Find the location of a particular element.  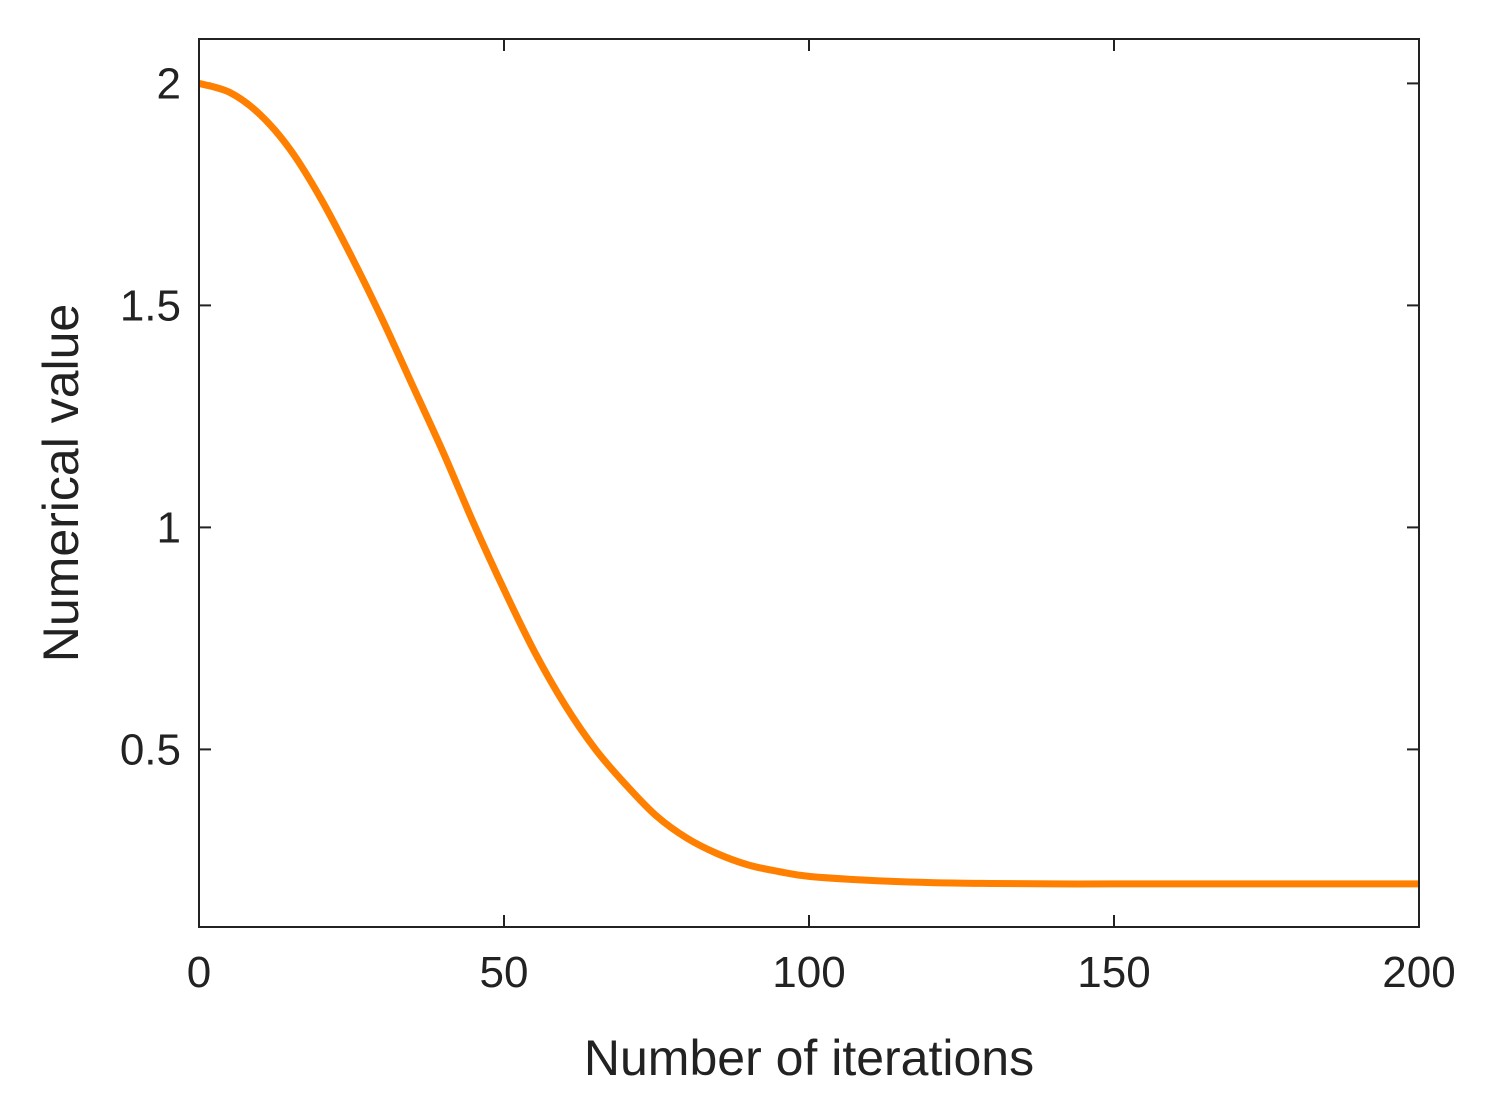

y-tick-label: 0.5 is located at coordinates (150, 749).